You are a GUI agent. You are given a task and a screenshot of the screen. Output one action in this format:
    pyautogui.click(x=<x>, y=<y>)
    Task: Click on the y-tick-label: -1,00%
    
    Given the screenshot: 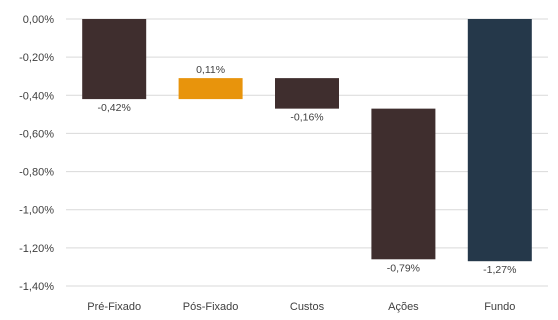 What is the action you would take?
    pyautogui.click(x=36, y=211)
    